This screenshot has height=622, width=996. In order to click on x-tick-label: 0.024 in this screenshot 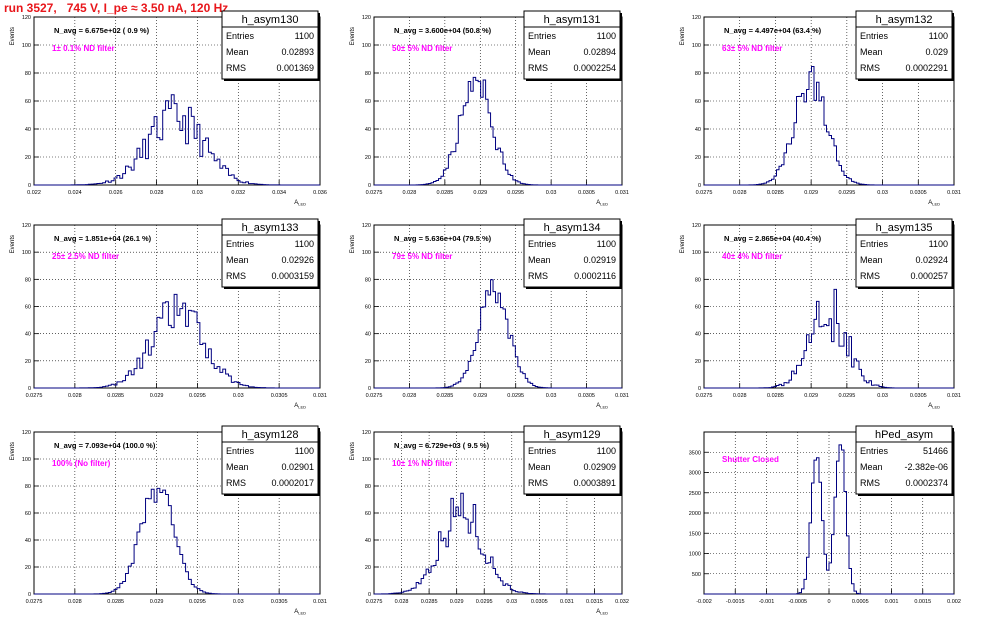, I will do `click(75, 193)`.